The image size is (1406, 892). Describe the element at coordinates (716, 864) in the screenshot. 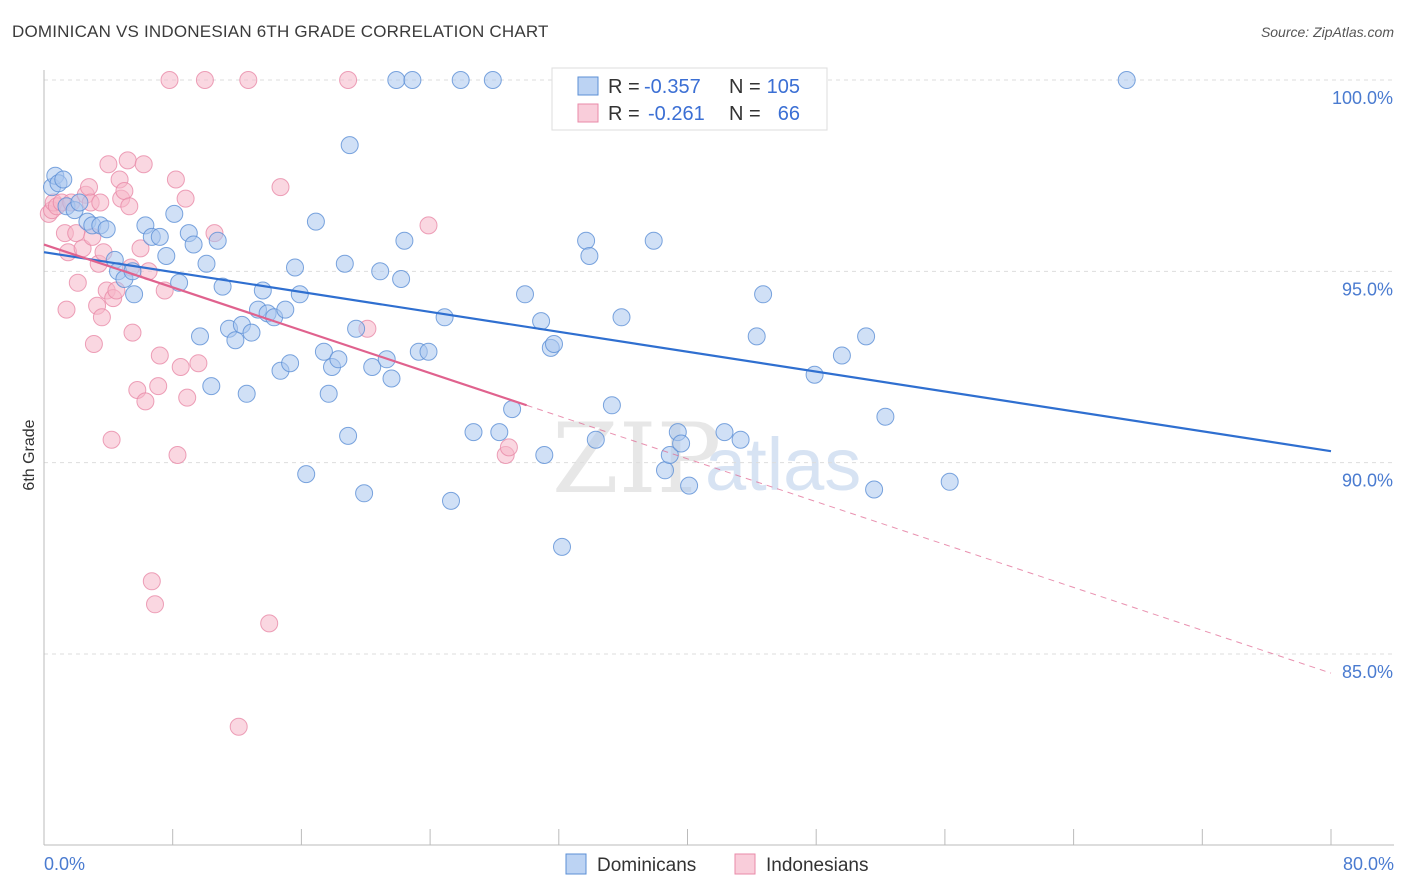

I see `series-legend: Dominicans Indonesians` at that location.